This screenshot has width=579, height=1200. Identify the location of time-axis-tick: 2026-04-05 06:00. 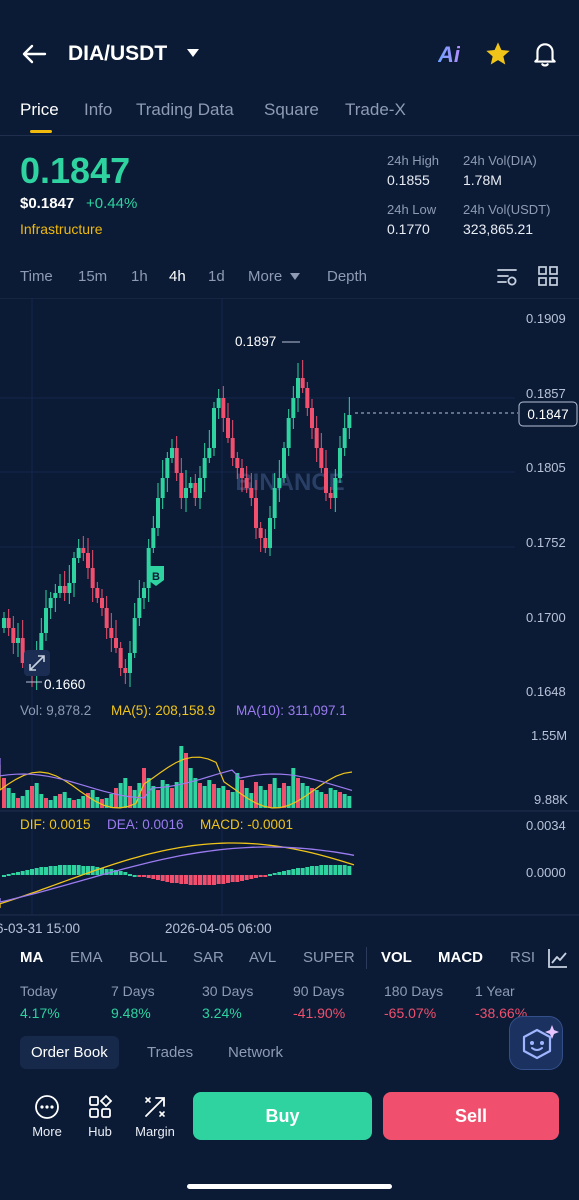
(218, 928).